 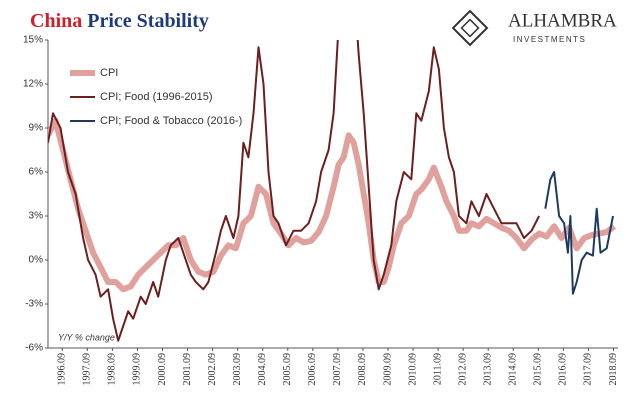 I want to click on x-tick-label: 2000.09, so click(x=162, y=369).